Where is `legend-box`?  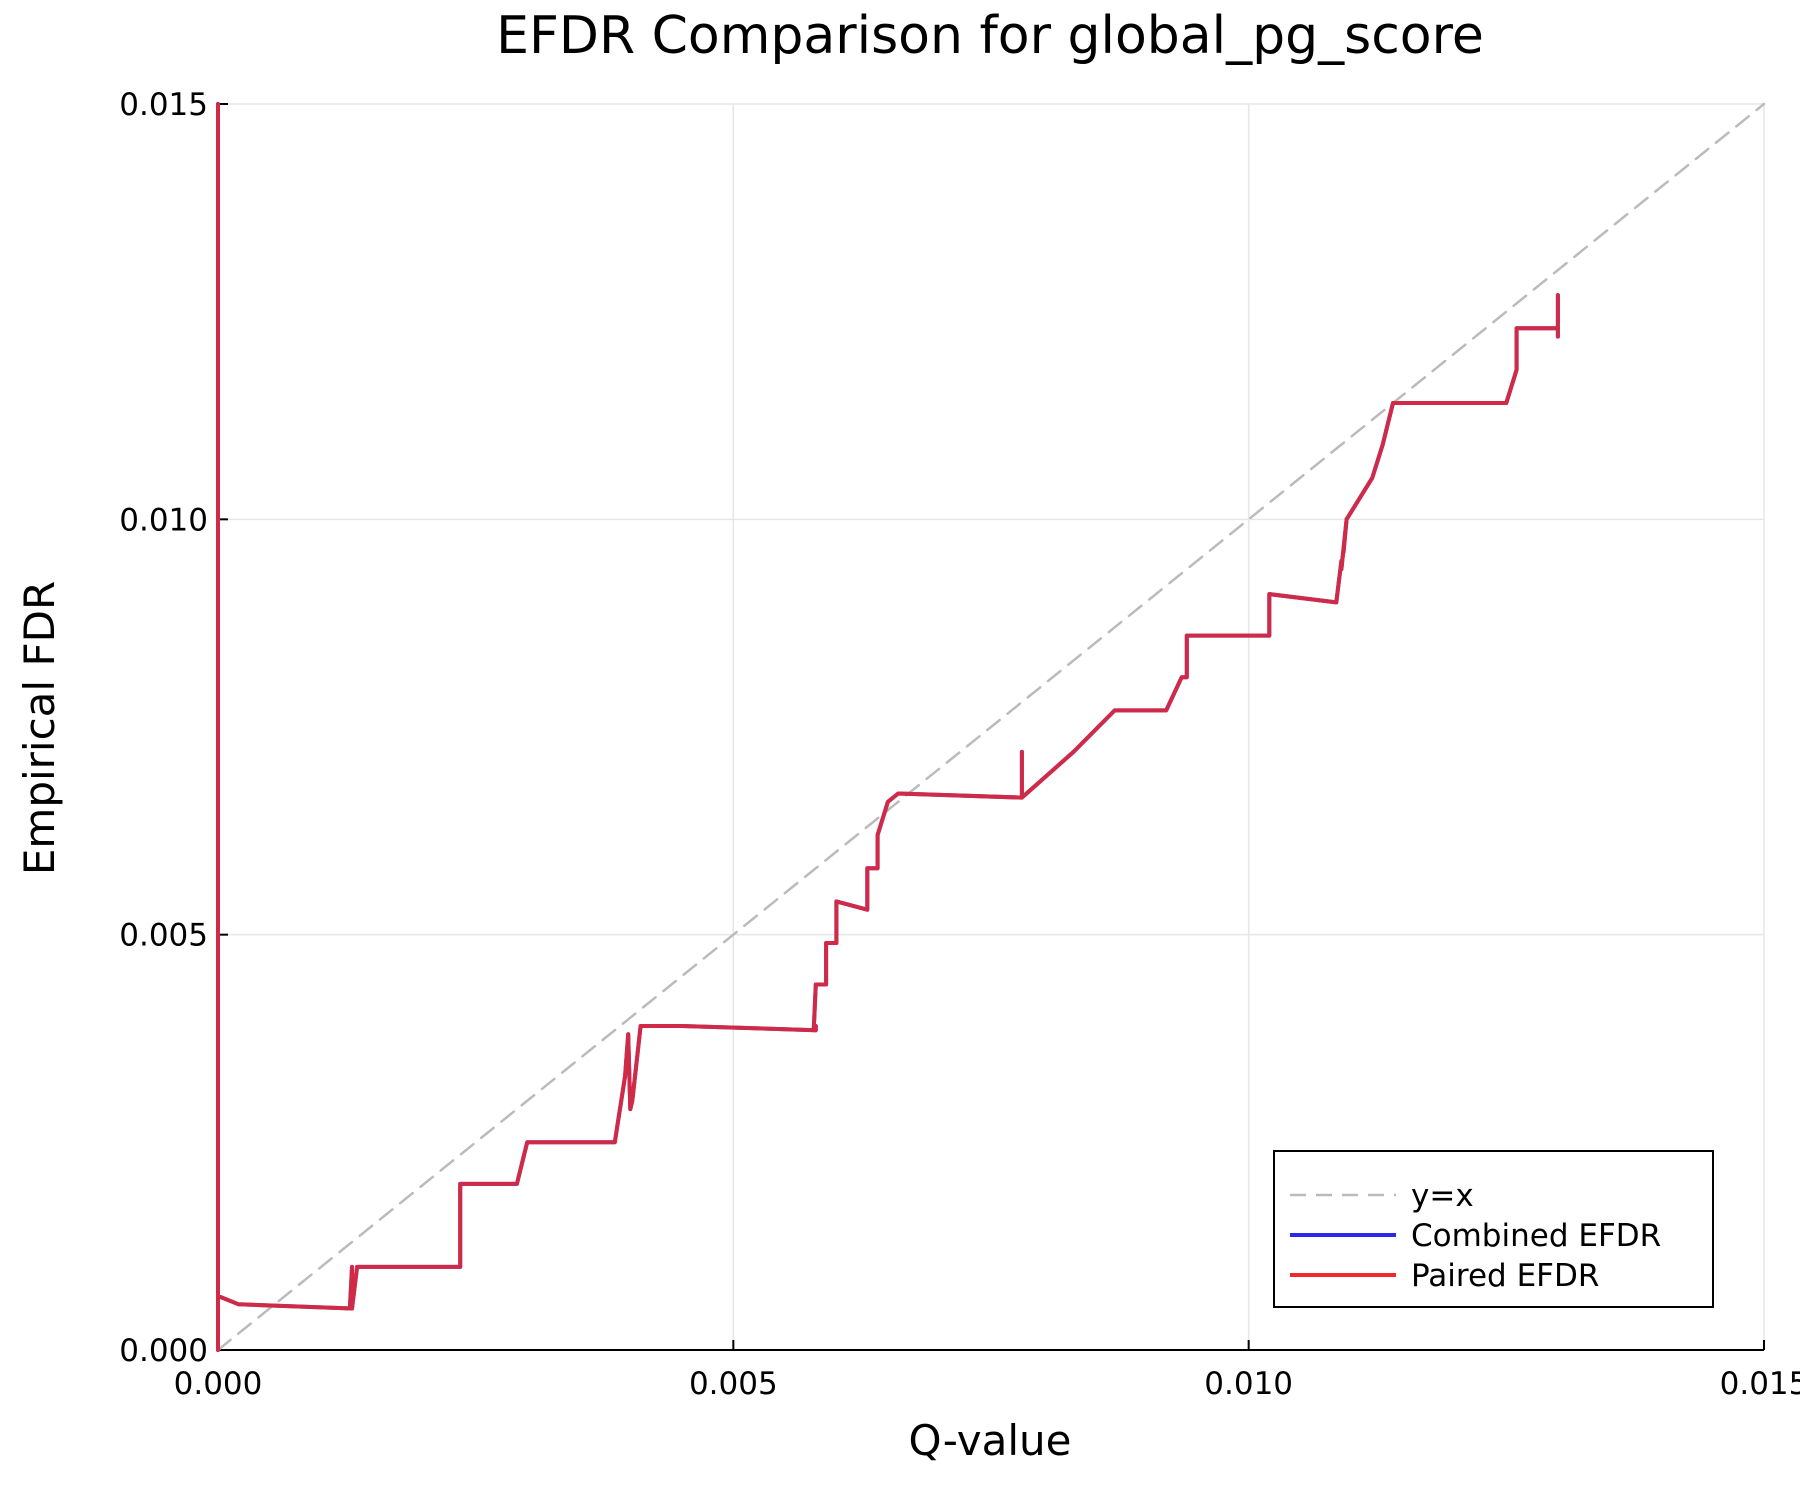 legend-box is located at coordinates (1493, 1229).